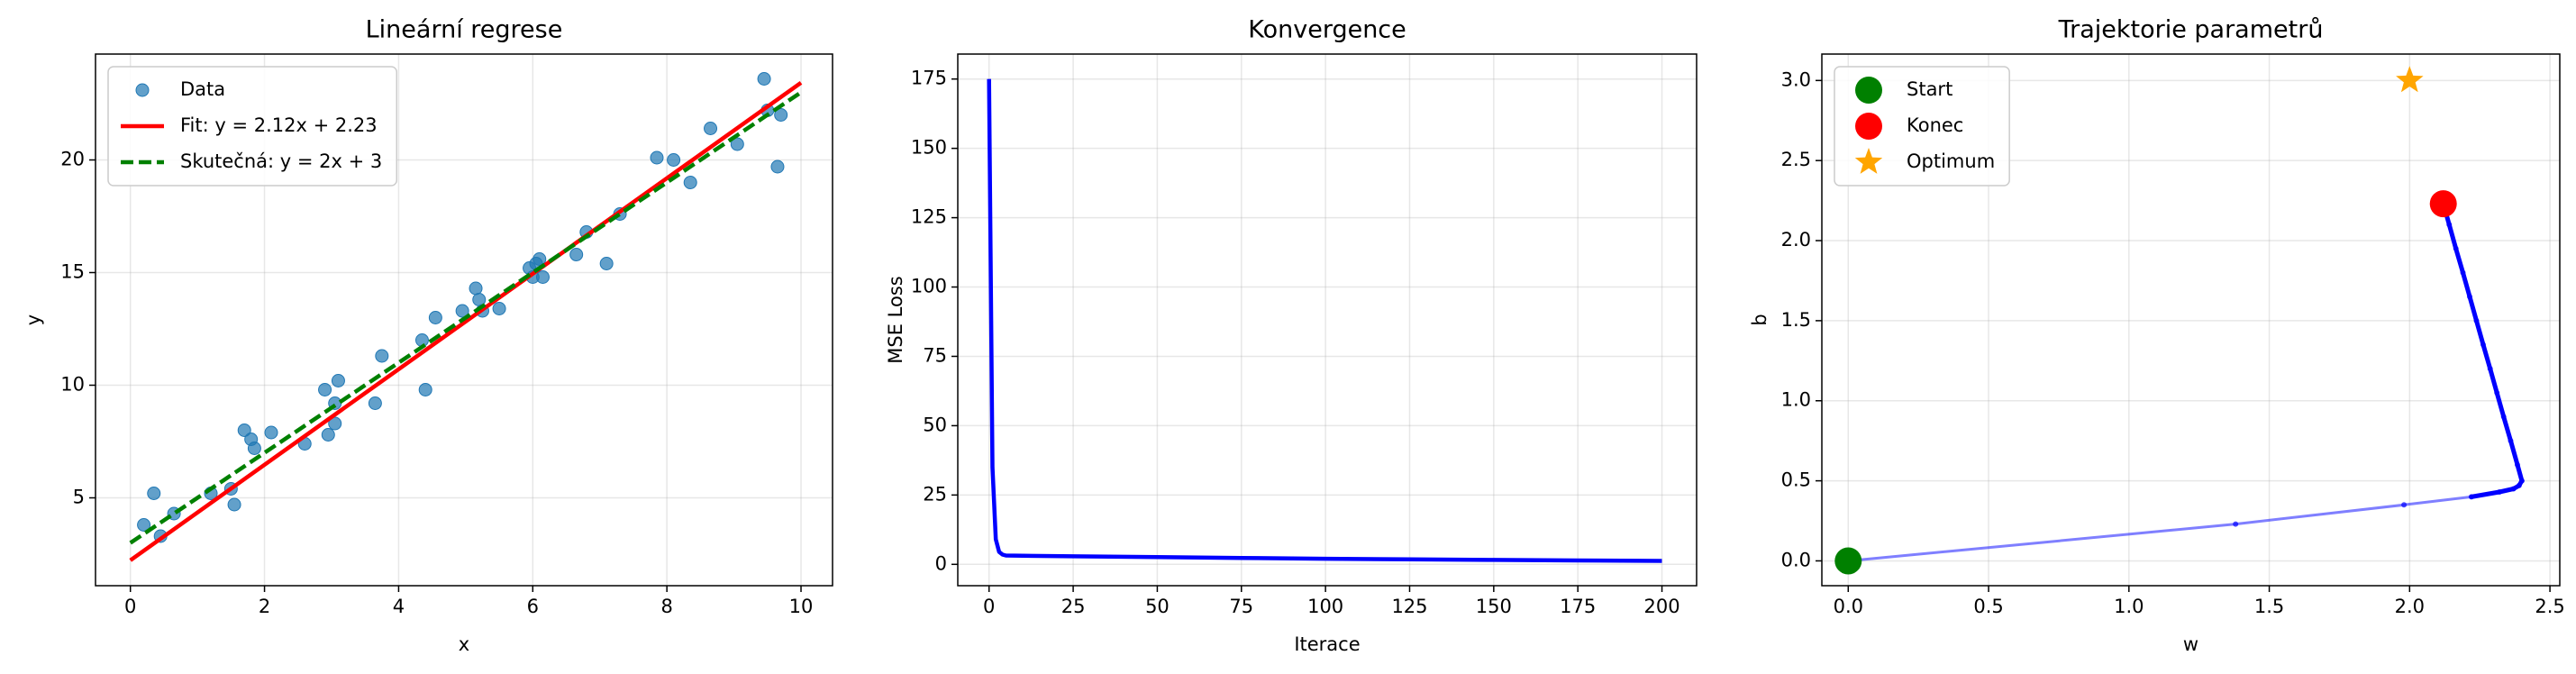 Image resolution: width=2576 pixels, height=674 pixels. I want to click on y-tick-label: 2.0, so click(1796, 239).